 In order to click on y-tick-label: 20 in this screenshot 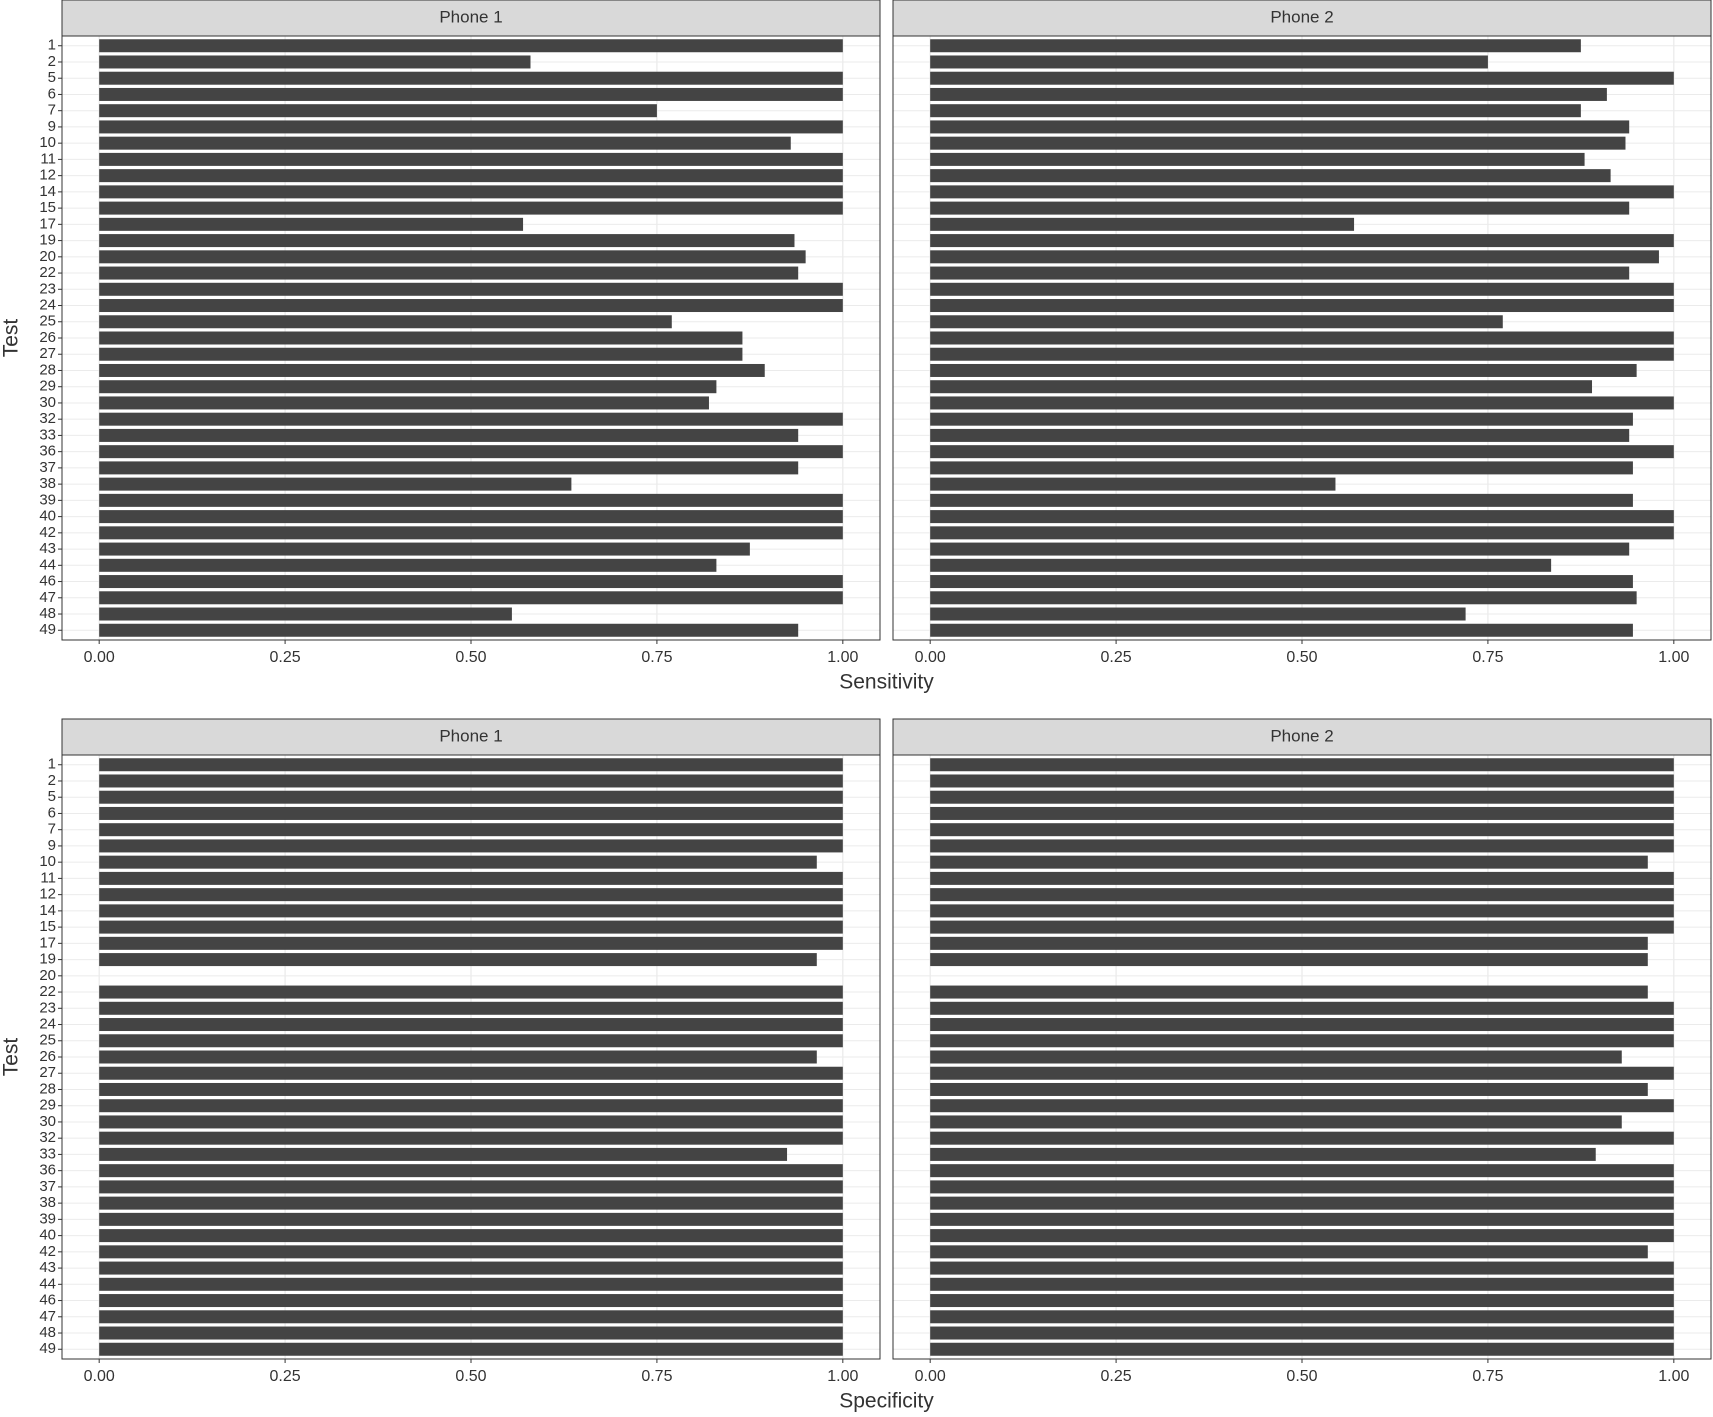, I will do `click(47, 256)`.